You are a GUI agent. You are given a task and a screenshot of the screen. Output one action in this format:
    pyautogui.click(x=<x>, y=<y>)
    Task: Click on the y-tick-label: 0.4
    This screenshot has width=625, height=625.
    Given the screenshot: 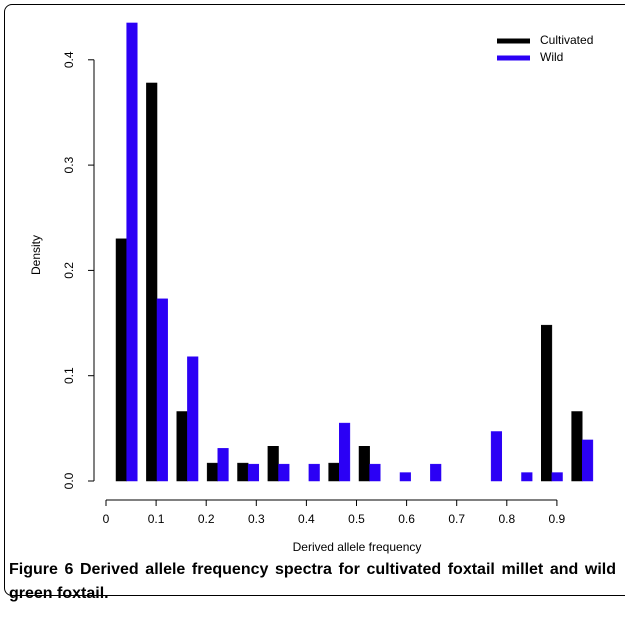 What is the action you would take?
    pyautogui.click(x=69, y=59)
    